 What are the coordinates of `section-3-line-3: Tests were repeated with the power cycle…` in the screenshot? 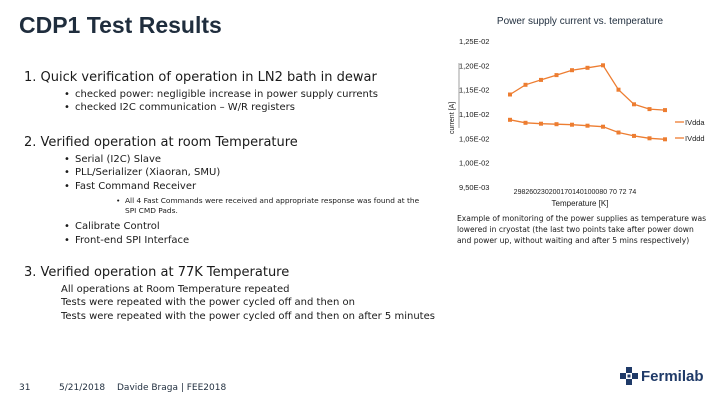 It's located at (248, 316).